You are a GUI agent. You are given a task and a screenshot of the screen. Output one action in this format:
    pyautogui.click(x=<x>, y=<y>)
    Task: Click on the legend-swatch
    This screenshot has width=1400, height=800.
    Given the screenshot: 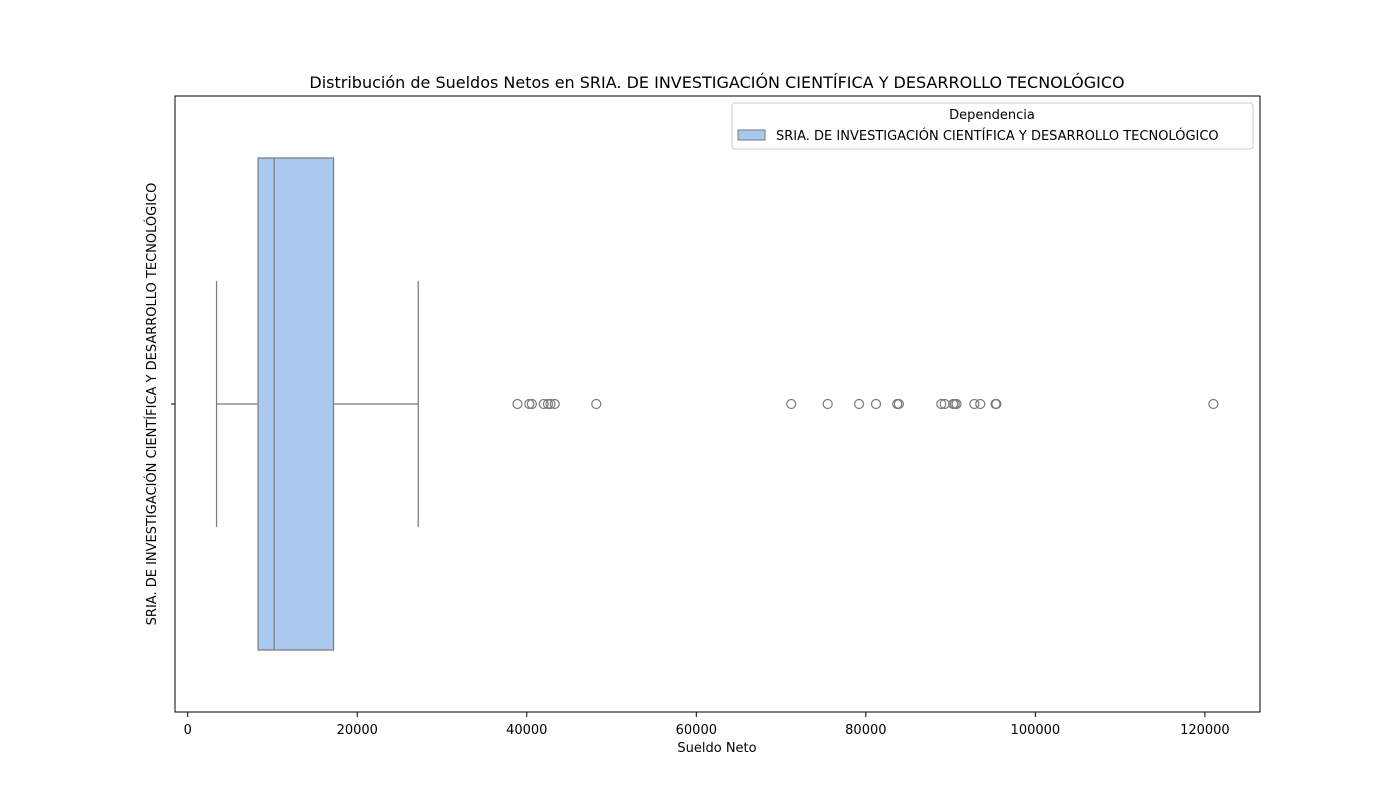 What is the action you would take?
    pyautogui.click(x=751, y=135)
    